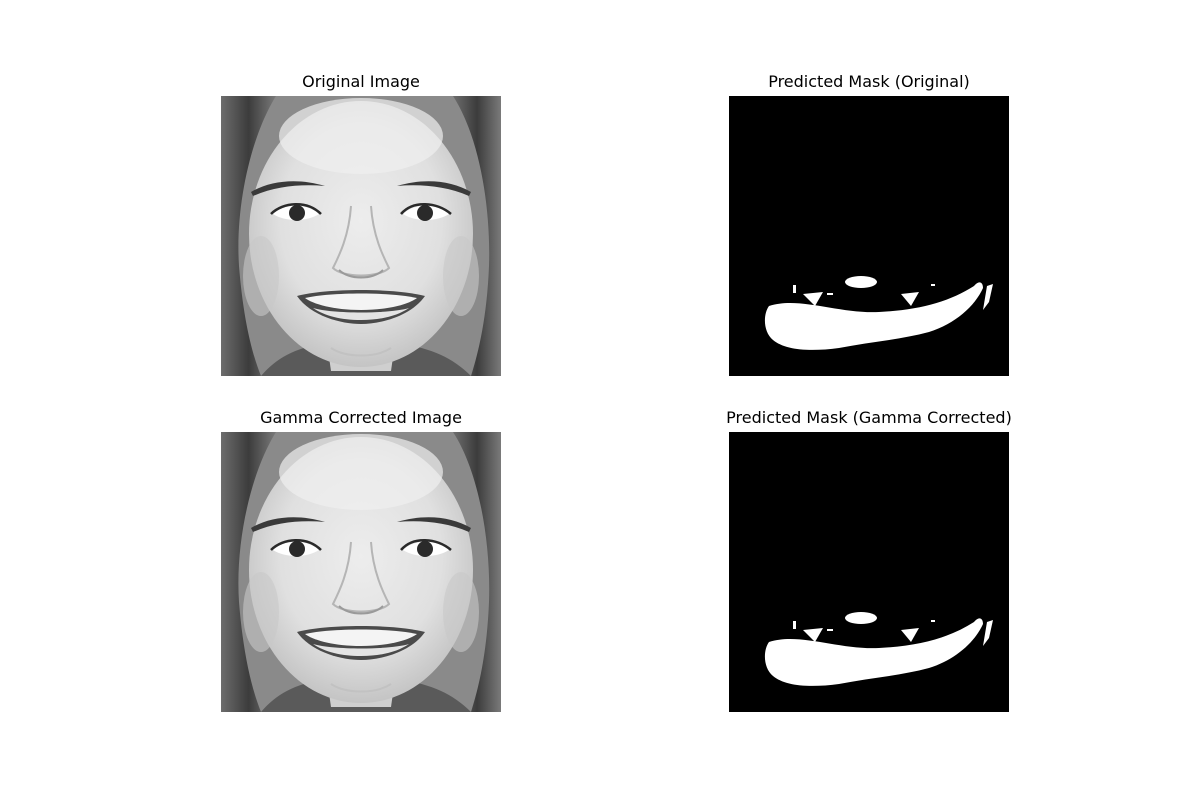  I want to click on face-photo-original, so click(361, 236).